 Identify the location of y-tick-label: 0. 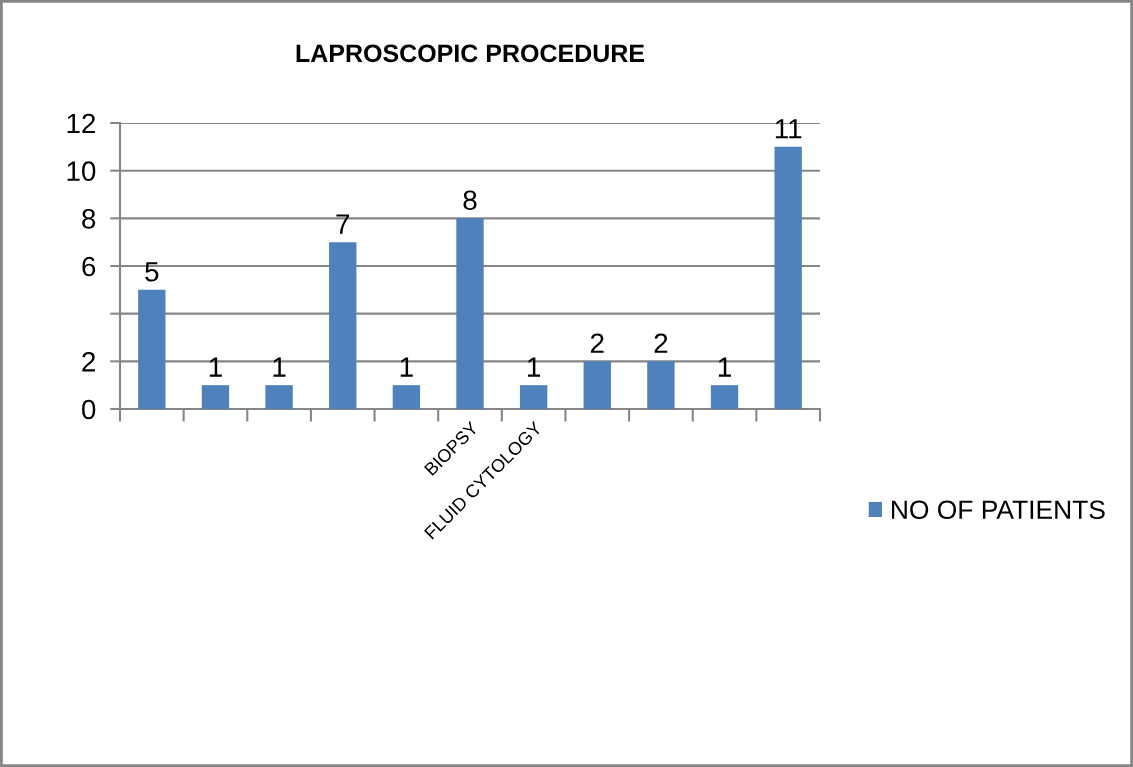
(89, 409).